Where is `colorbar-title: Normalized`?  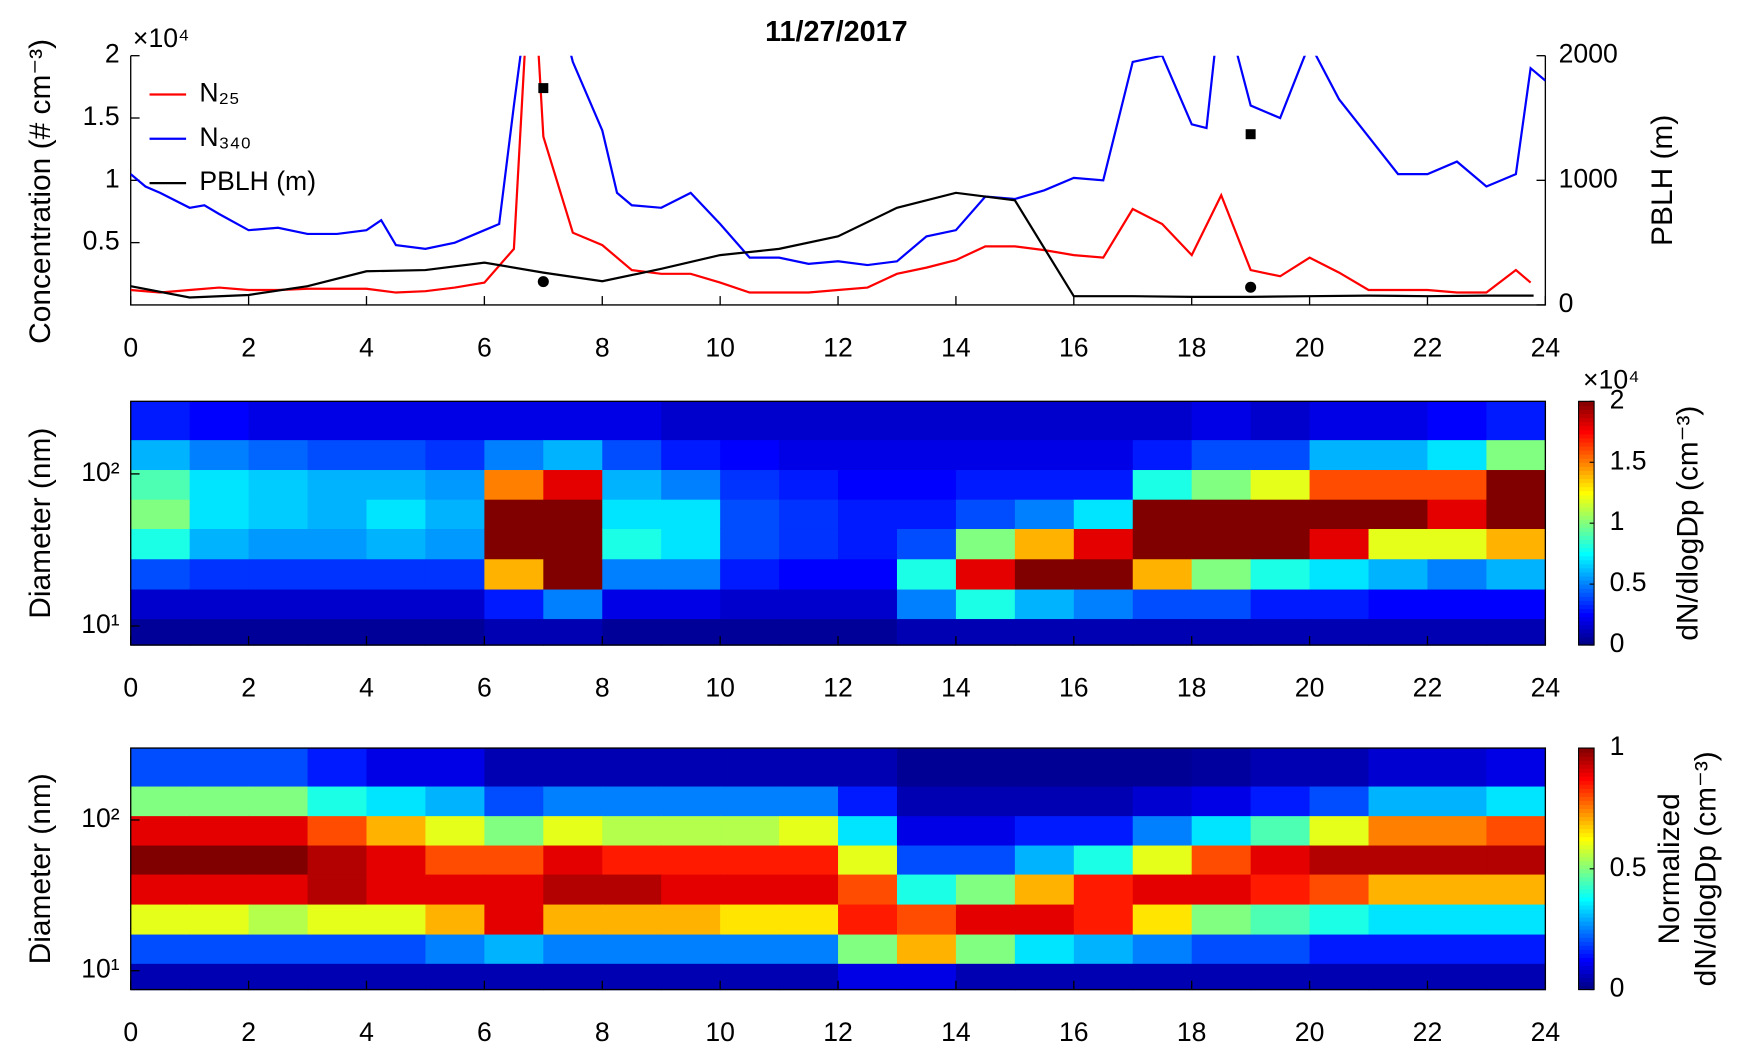 colorbar-title: Normalized is located at coordinates (1669, 868).